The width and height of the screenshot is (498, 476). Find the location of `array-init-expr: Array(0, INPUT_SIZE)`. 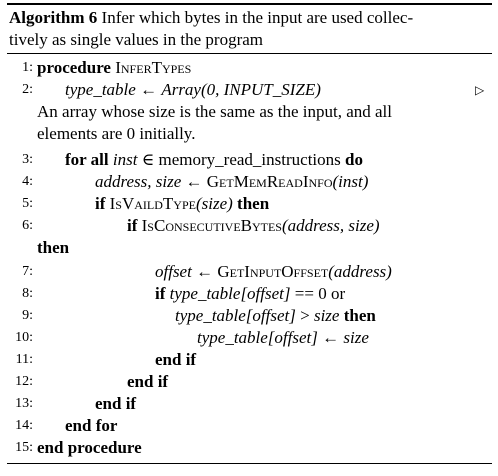

array-init-expr: Array(0, INPUT_SIZE) is located at coordinates (241, 89).